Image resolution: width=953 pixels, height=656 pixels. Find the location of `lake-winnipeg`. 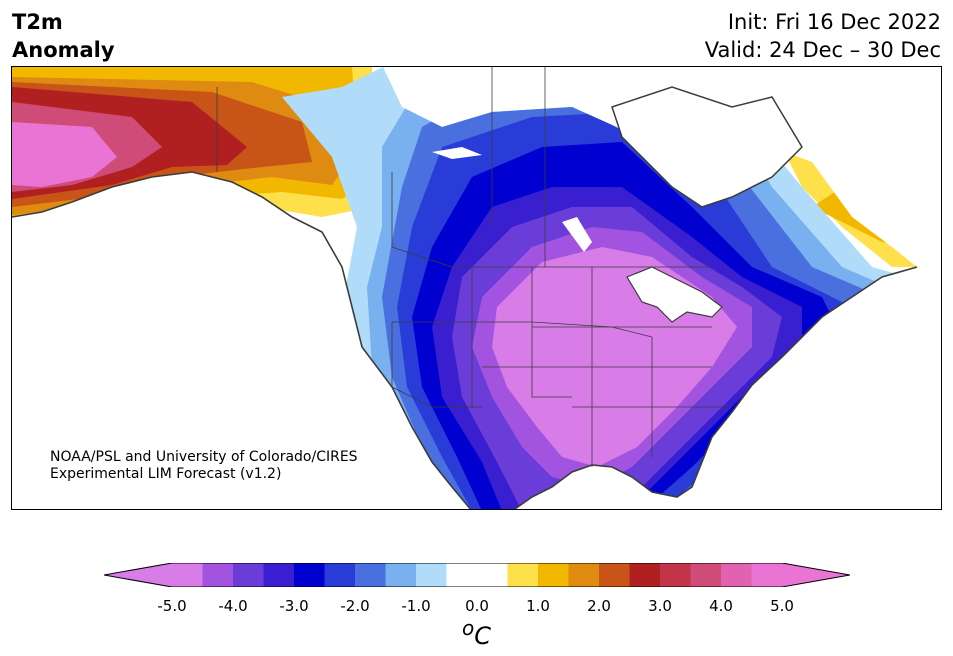

lake-winnipeg is located at coordinates (577, 234).